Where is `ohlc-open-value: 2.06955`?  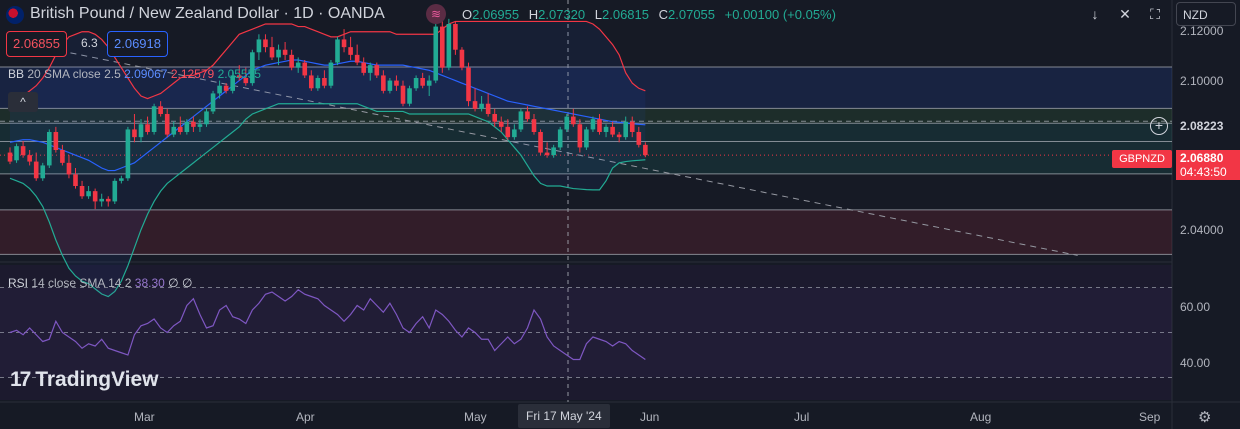 ohlc-open-value: 2.06955 is located at coordinates (496, 14).